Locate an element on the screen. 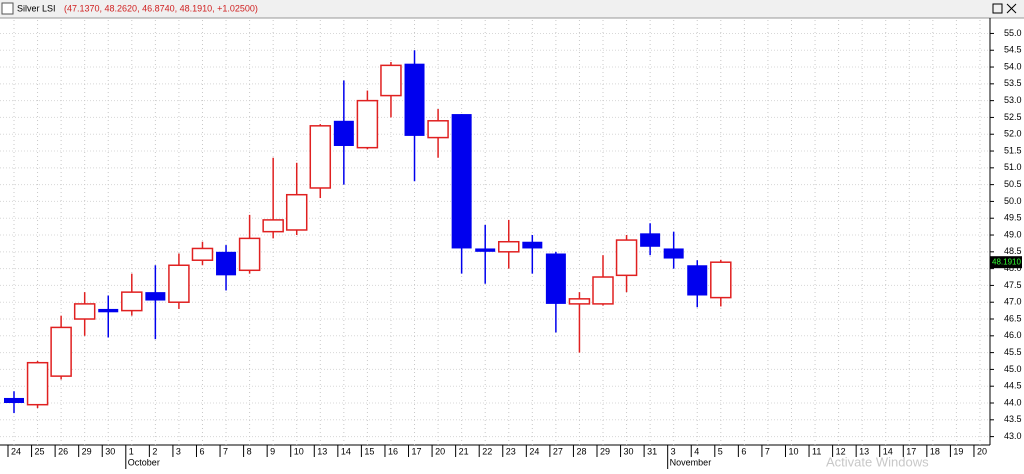 The height and width of the screenshot is (474, 1024). y-tick-label: 51.5 is located at coordinates (1013, 150).